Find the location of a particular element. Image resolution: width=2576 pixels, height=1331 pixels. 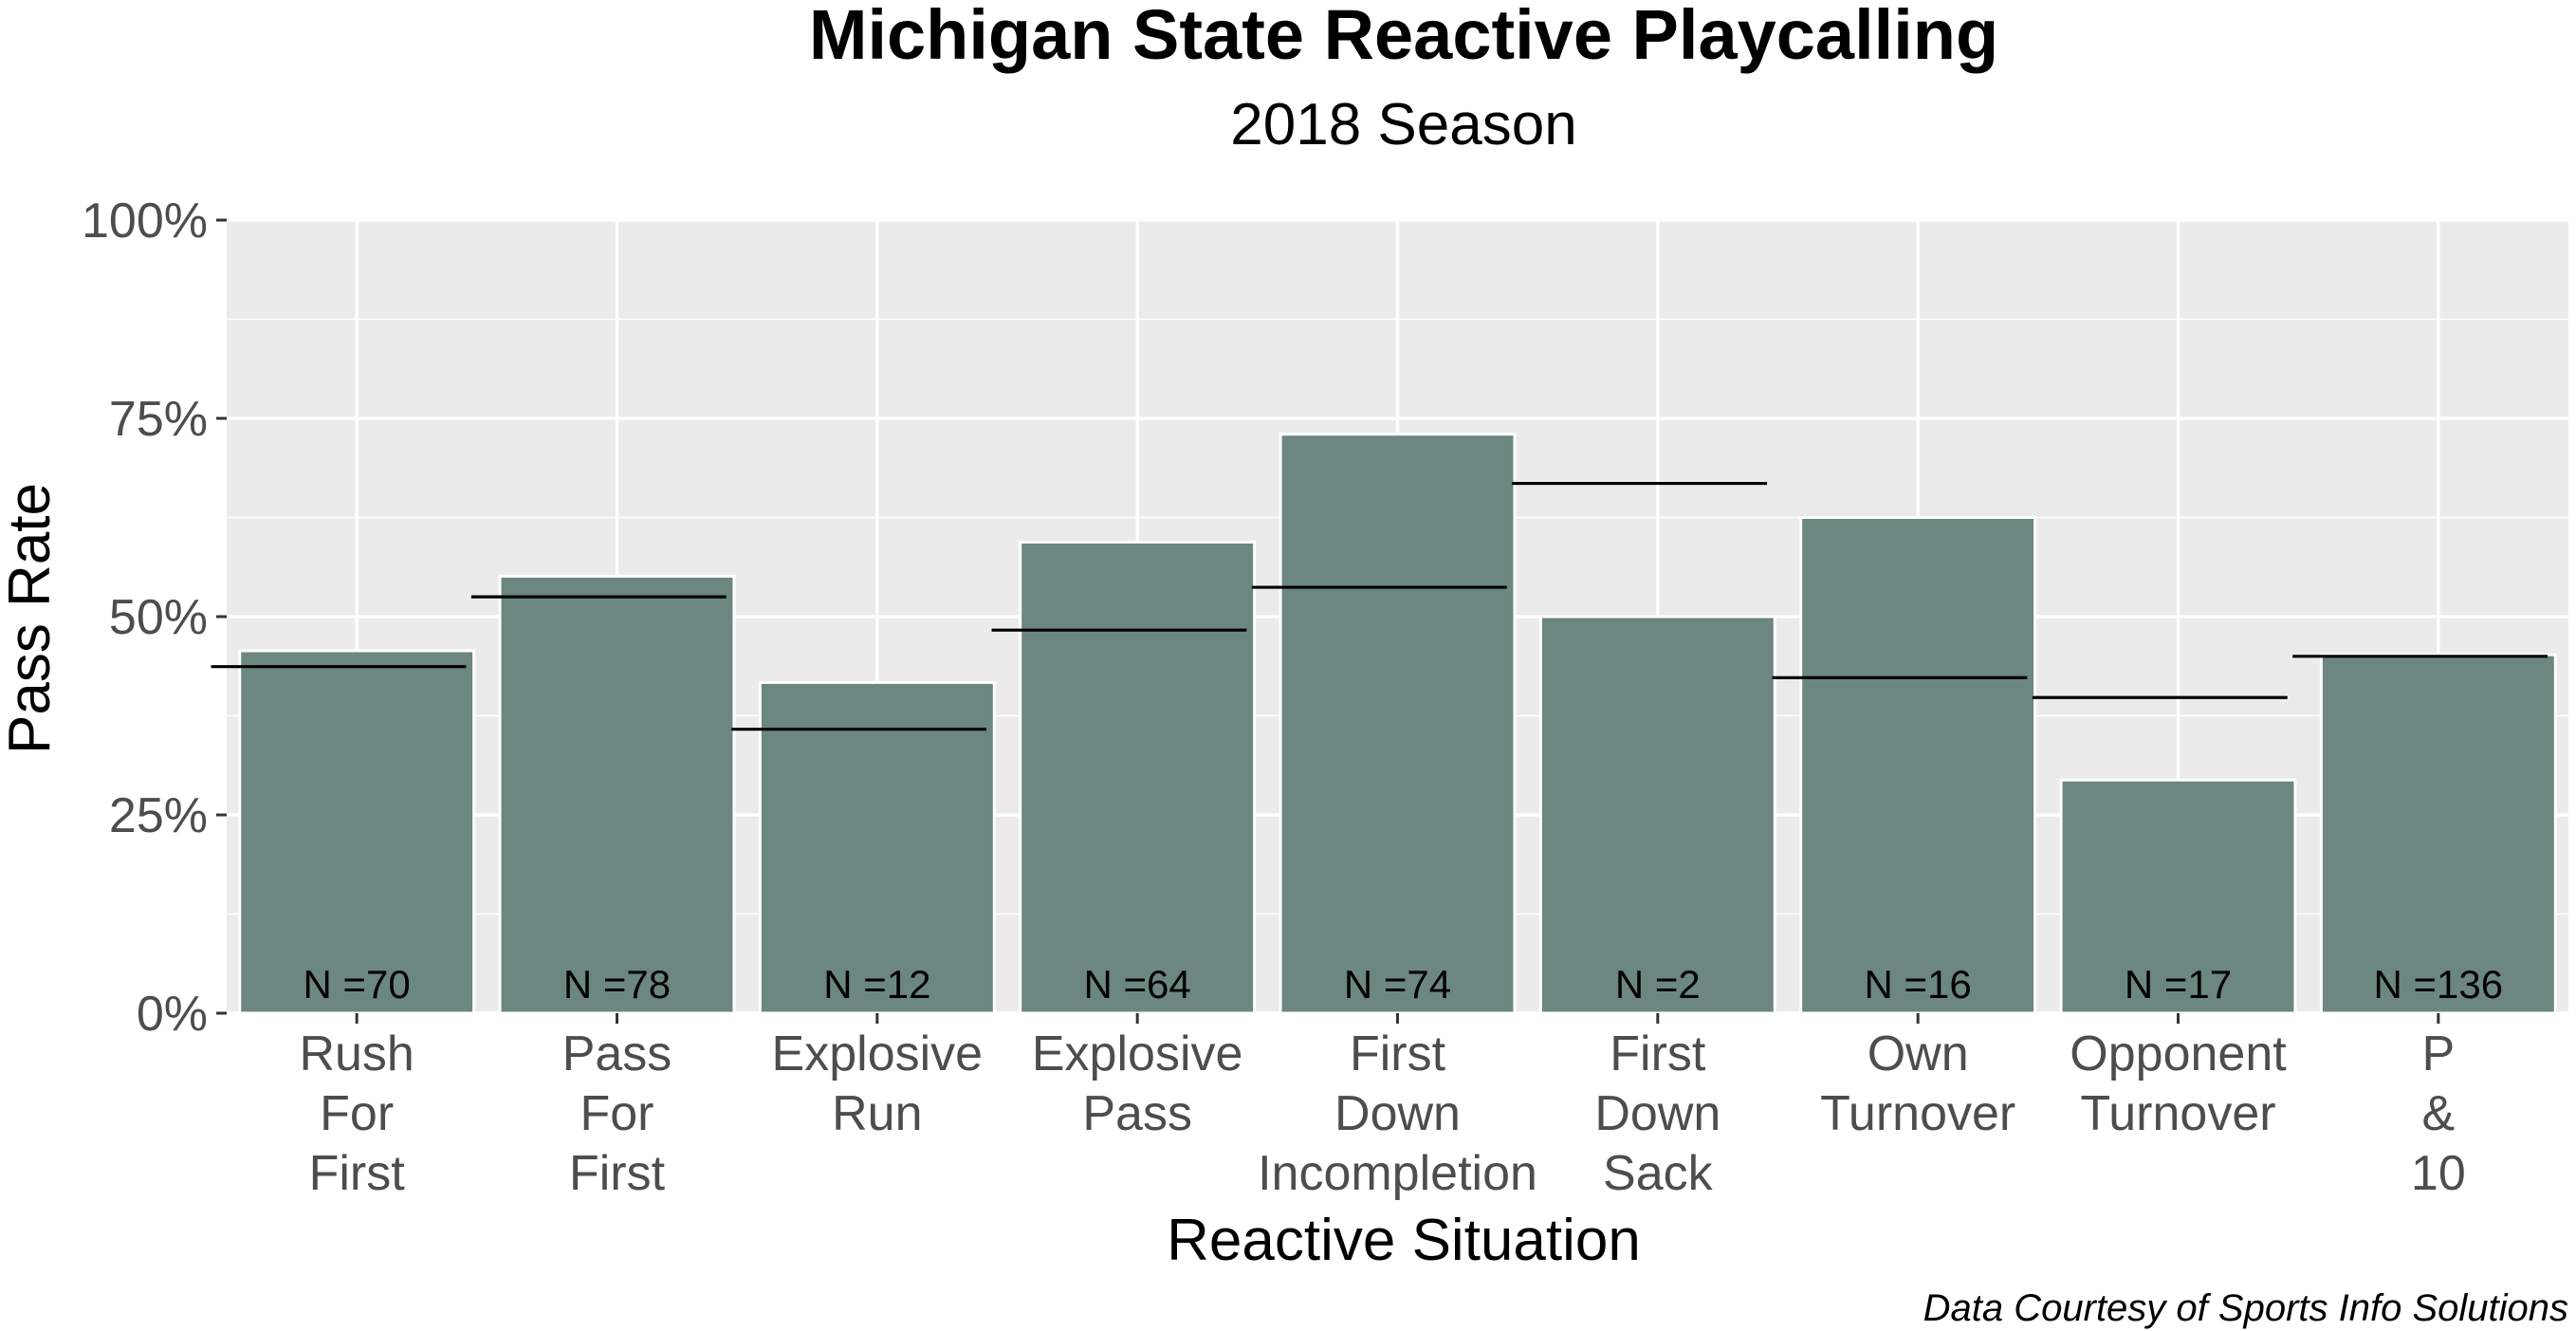

y-axis-title: Pass Rate is located at coordinates (31, 618).